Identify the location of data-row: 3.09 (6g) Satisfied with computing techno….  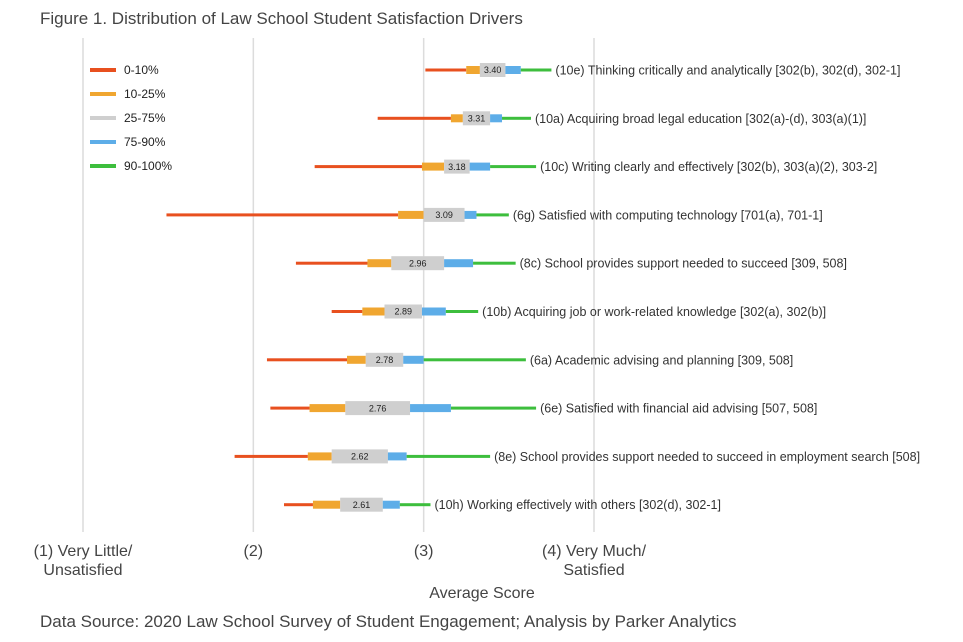
(494, 214).